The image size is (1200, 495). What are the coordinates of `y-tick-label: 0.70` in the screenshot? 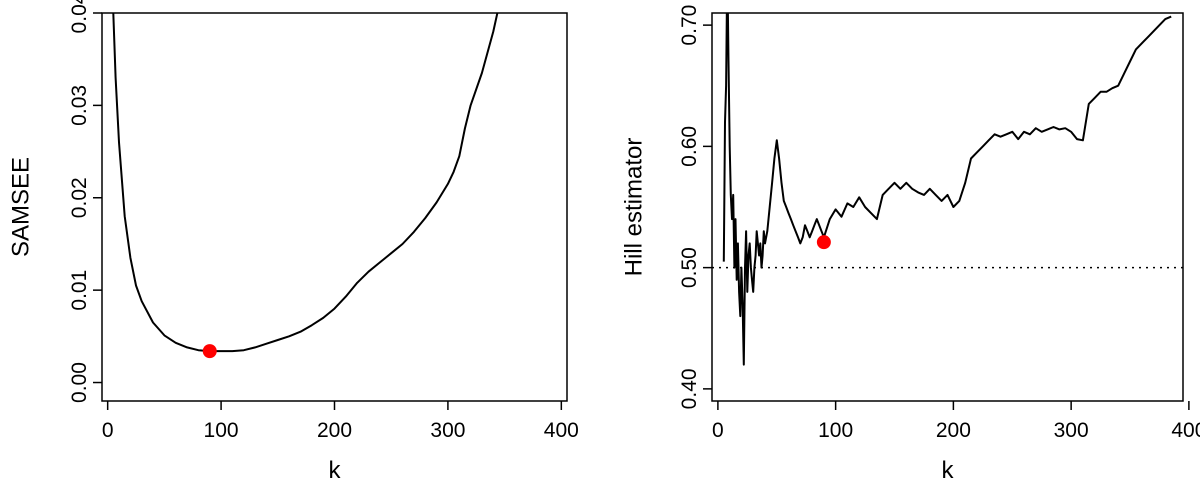 It's located at (689, 25).